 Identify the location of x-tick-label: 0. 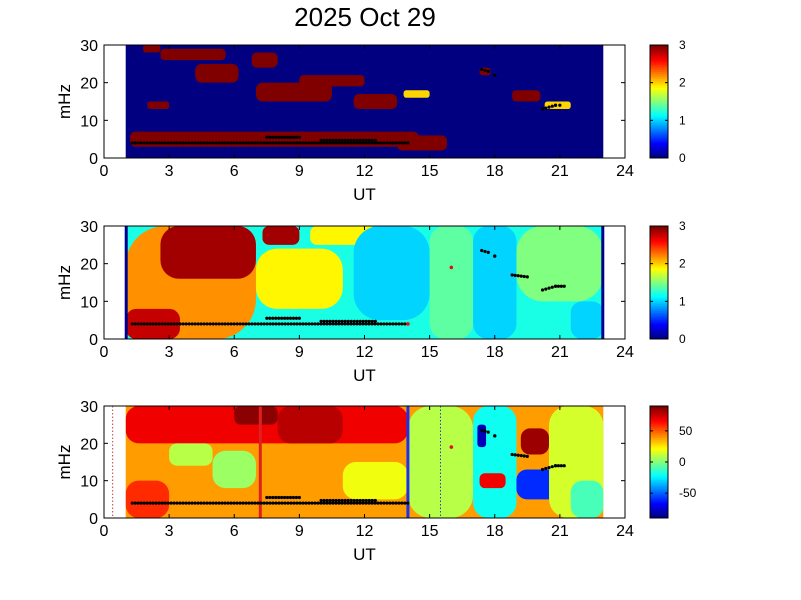
(104, 171).